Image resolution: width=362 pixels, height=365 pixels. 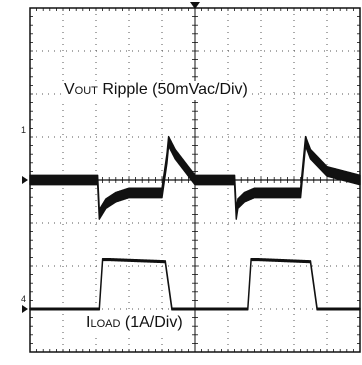 What do you see at coordinates (195, 5) in the screenshot?
I see `trigger-marker` at bounding box center [195, 5].